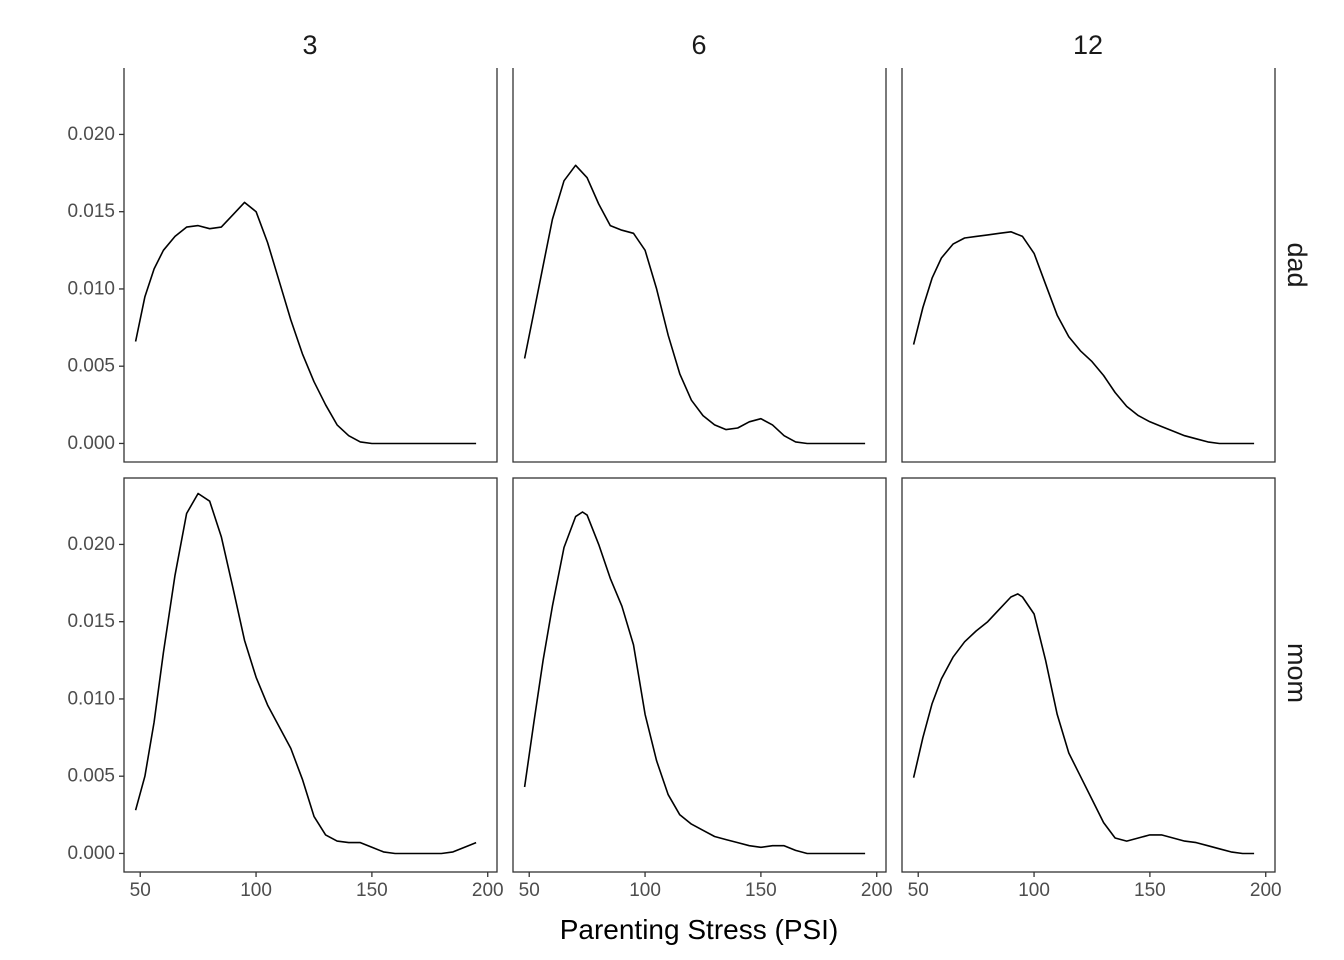 This screenshot has height=960, width=1344. What do you see at coordinates (91, 211) in the screenshot?
I see `y-tick-label-dad-3: 0.015` at bounding box center [91, 211].